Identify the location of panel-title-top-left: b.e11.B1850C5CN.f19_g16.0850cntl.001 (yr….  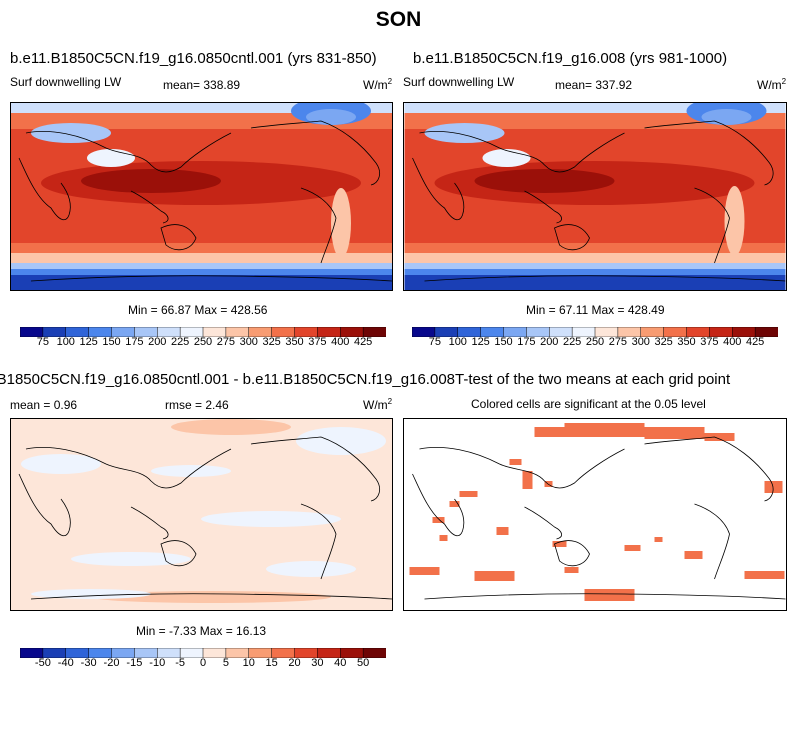
(193, 58).